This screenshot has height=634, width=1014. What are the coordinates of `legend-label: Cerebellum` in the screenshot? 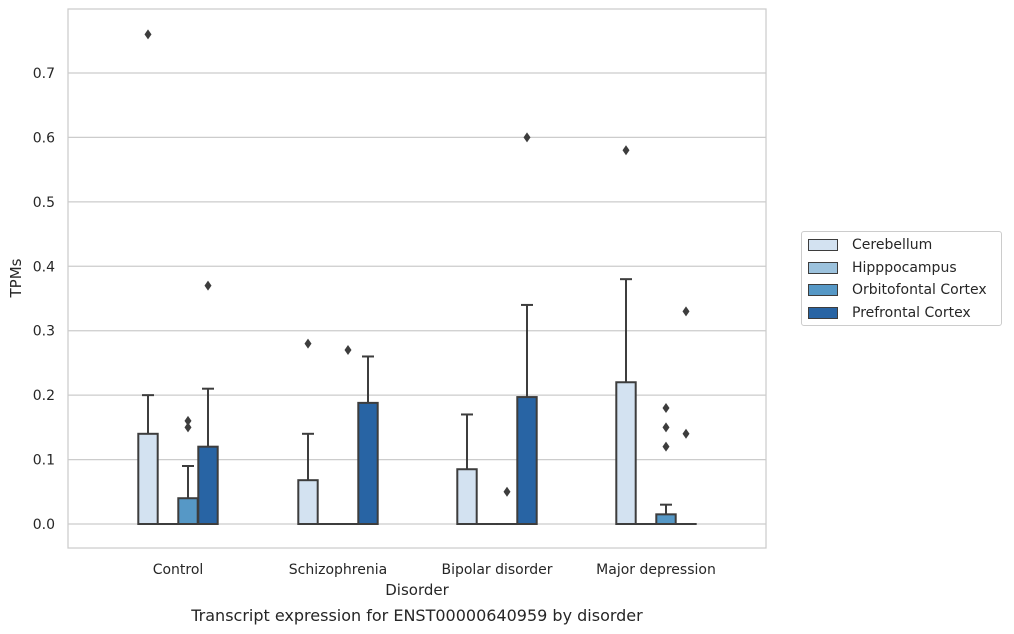 It's located at (892, 245).